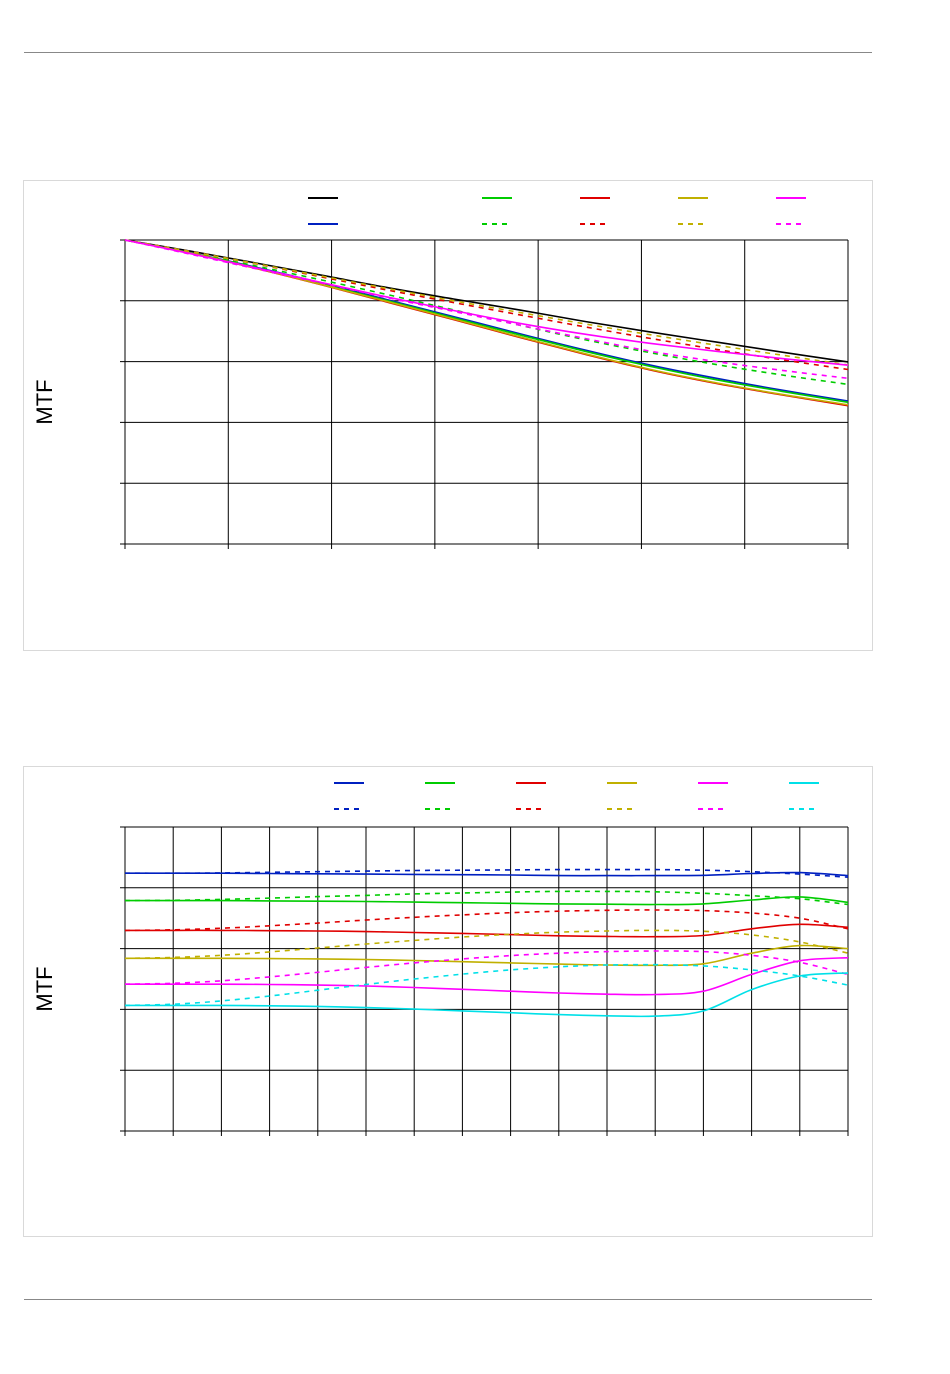 The height and width of the screenshot is (1374, 950). What do you see at coordinates (448, 52) in the screenshot?
I see `header-rule` at bounding box center [448, 52].